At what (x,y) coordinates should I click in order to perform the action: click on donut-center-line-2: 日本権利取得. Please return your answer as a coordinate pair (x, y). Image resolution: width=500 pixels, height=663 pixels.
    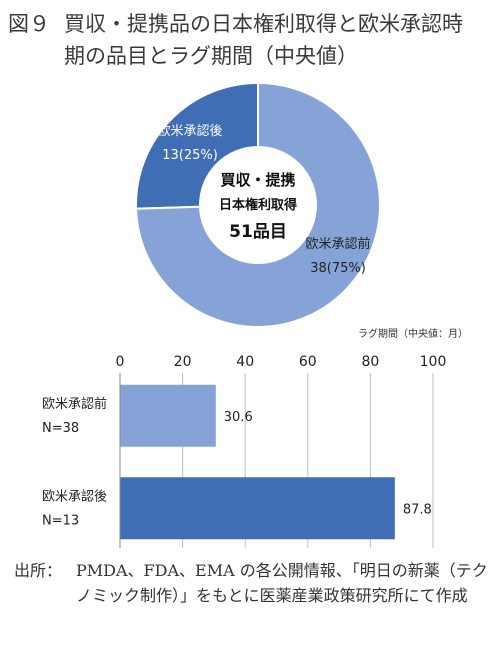
    Looking at the image, I should click on (258, 205).